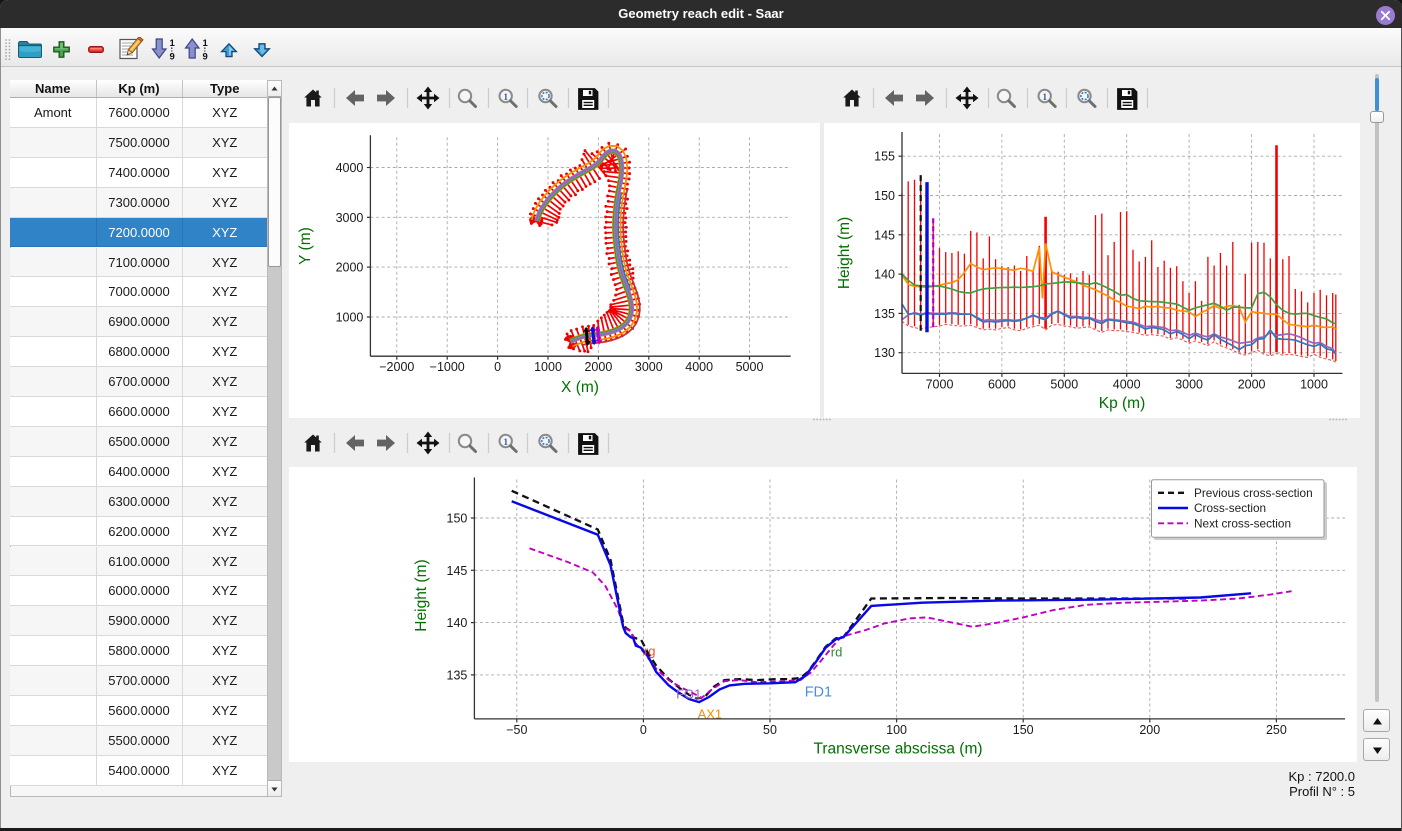 This screenshot has height=831, width=1402. Describe the element at coordinates (396, 367) in the screenshot. I see `svg-text: −2000` at that location.